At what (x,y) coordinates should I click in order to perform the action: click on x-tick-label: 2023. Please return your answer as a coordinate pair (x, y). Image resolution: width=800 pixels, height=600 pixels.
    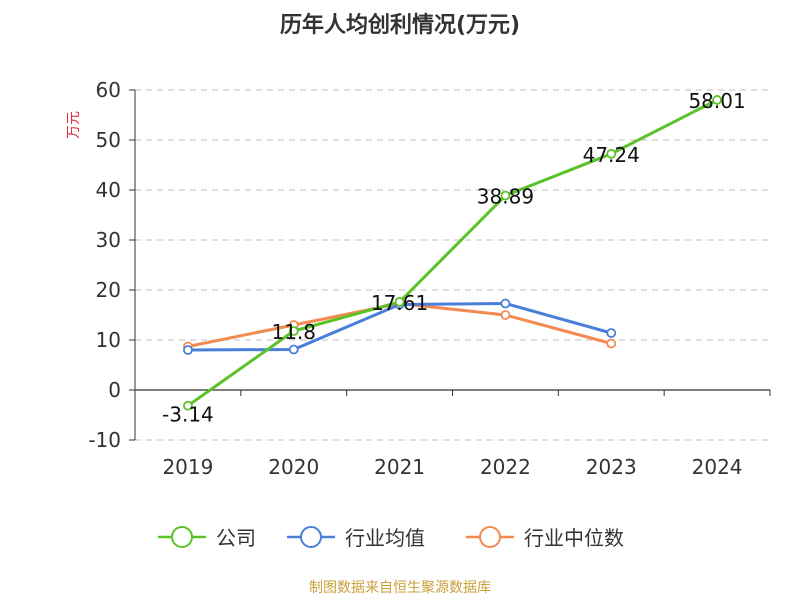
    Looking at the image, I should click on (611, 467).